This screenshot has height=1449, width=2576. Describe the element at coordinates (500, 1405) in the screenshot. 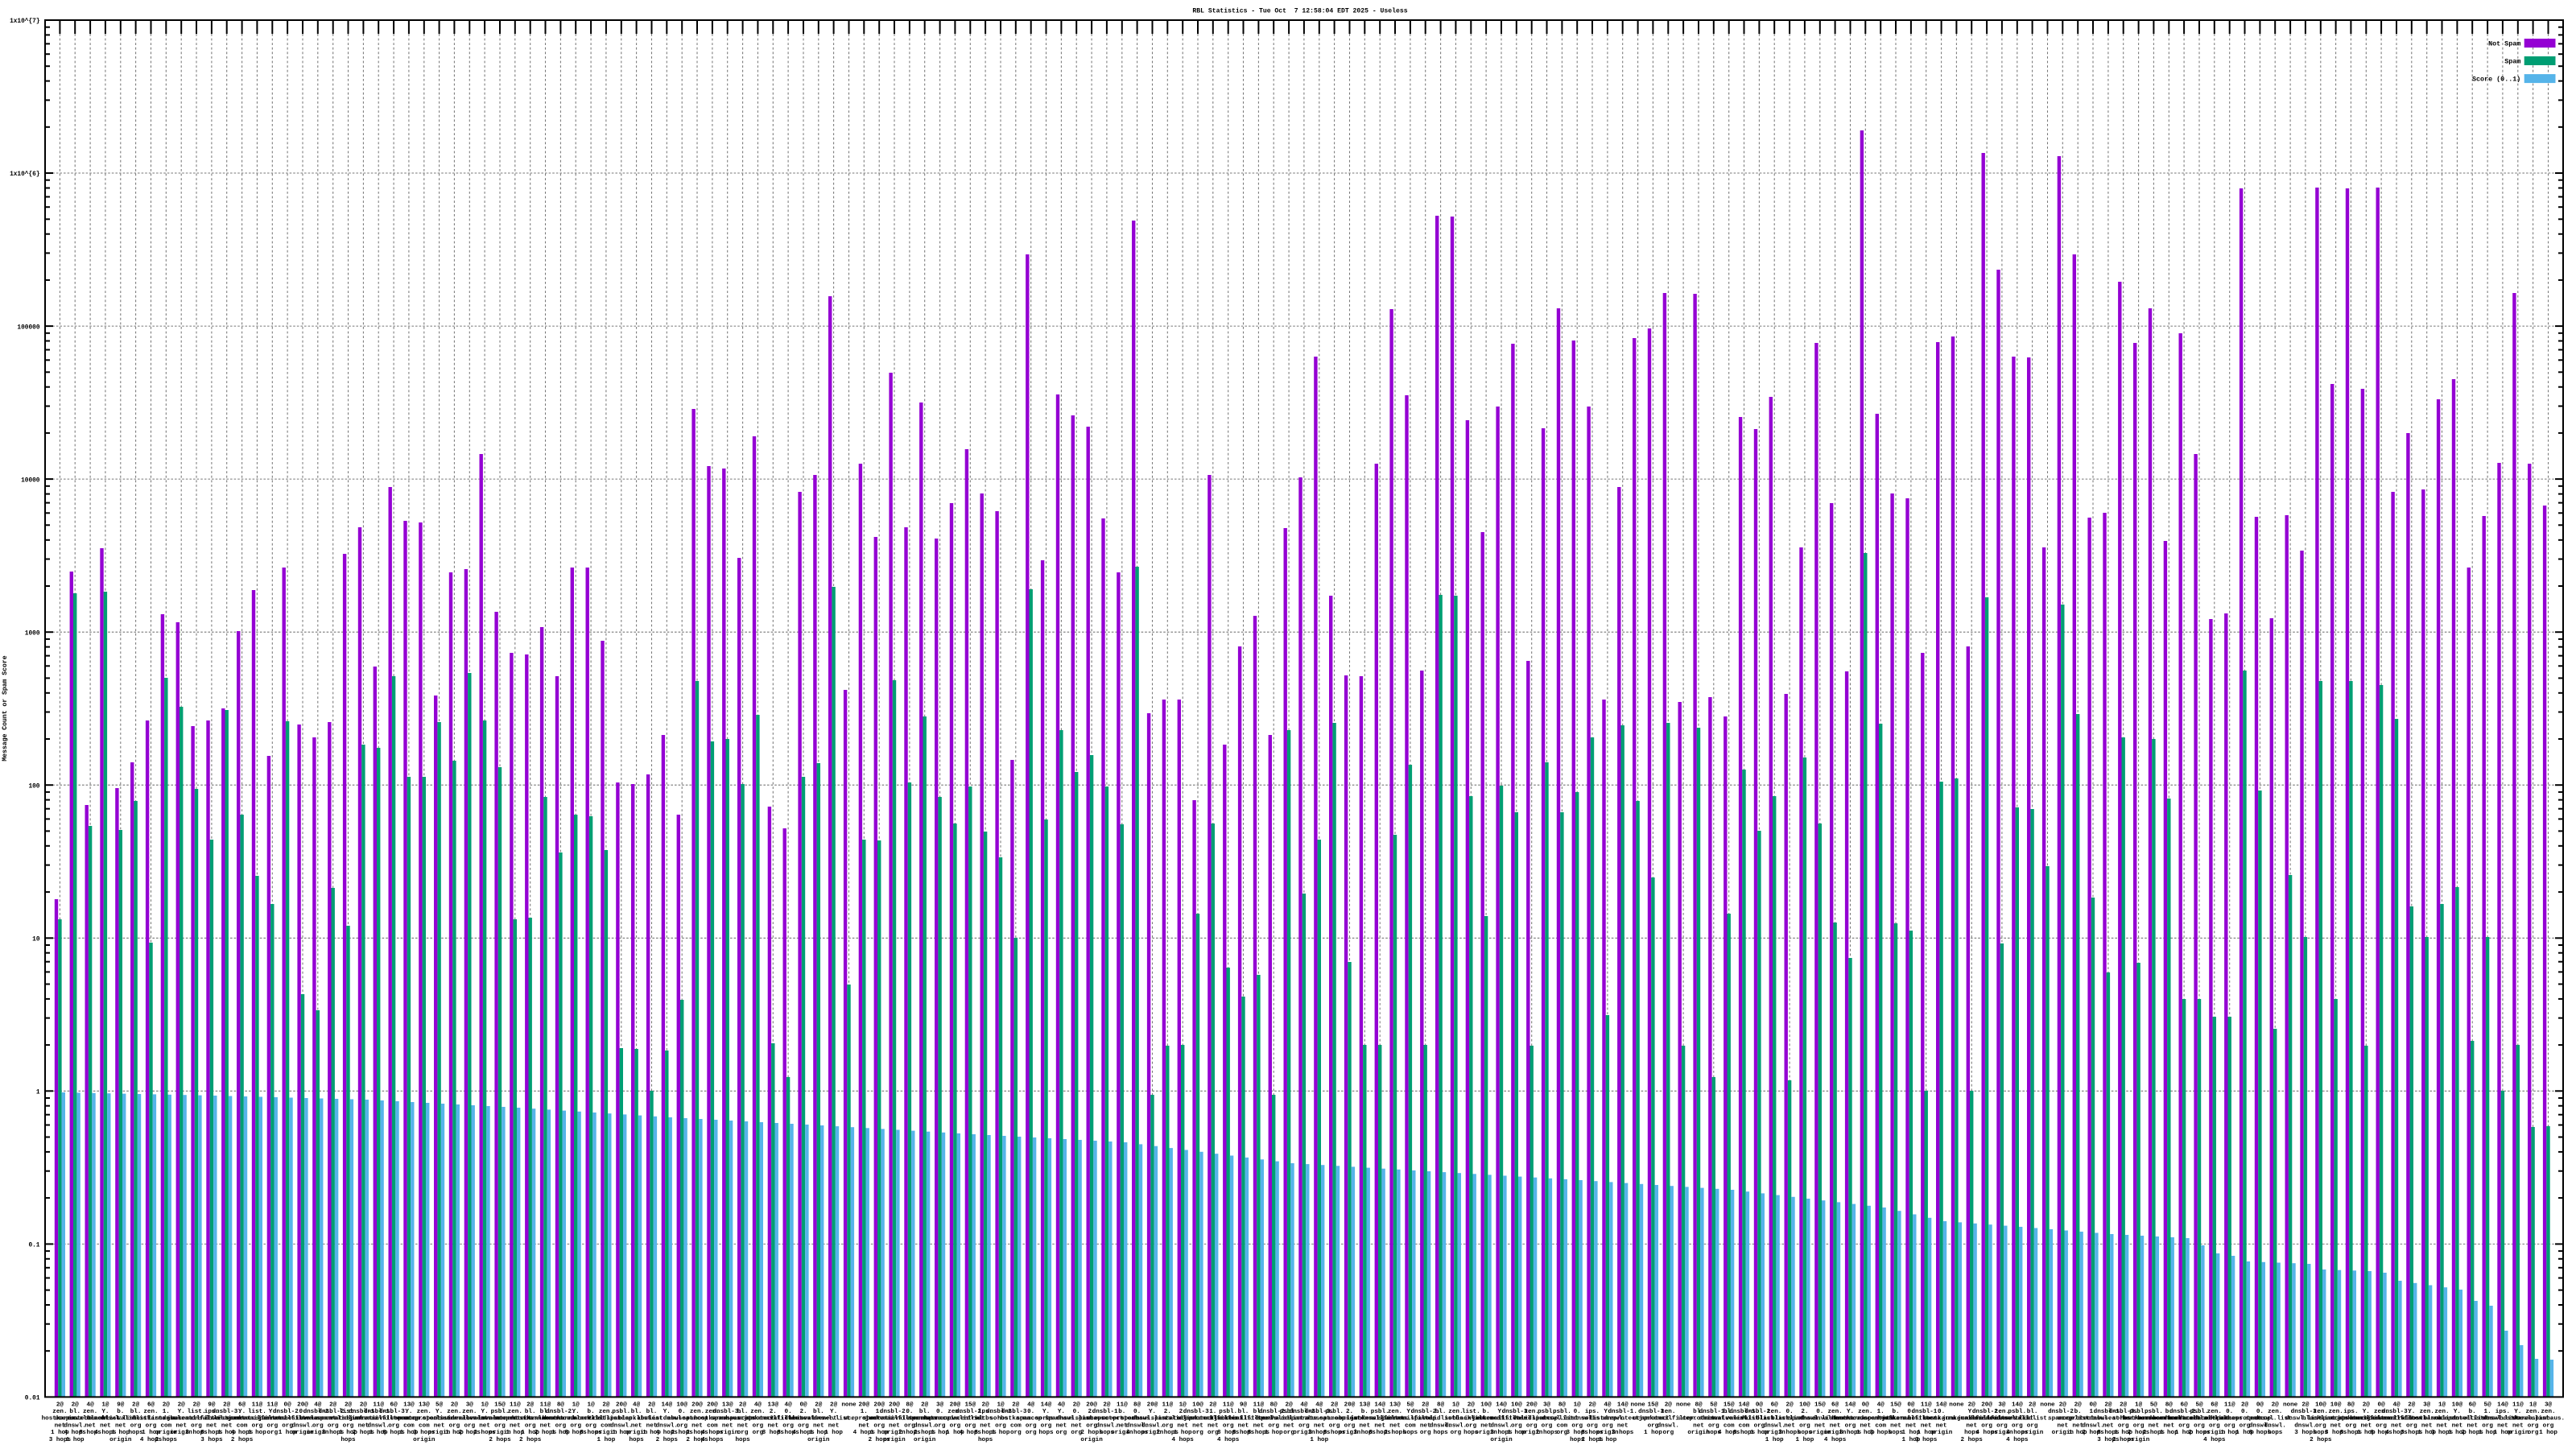

I see `svg-text: 15@` at that location.